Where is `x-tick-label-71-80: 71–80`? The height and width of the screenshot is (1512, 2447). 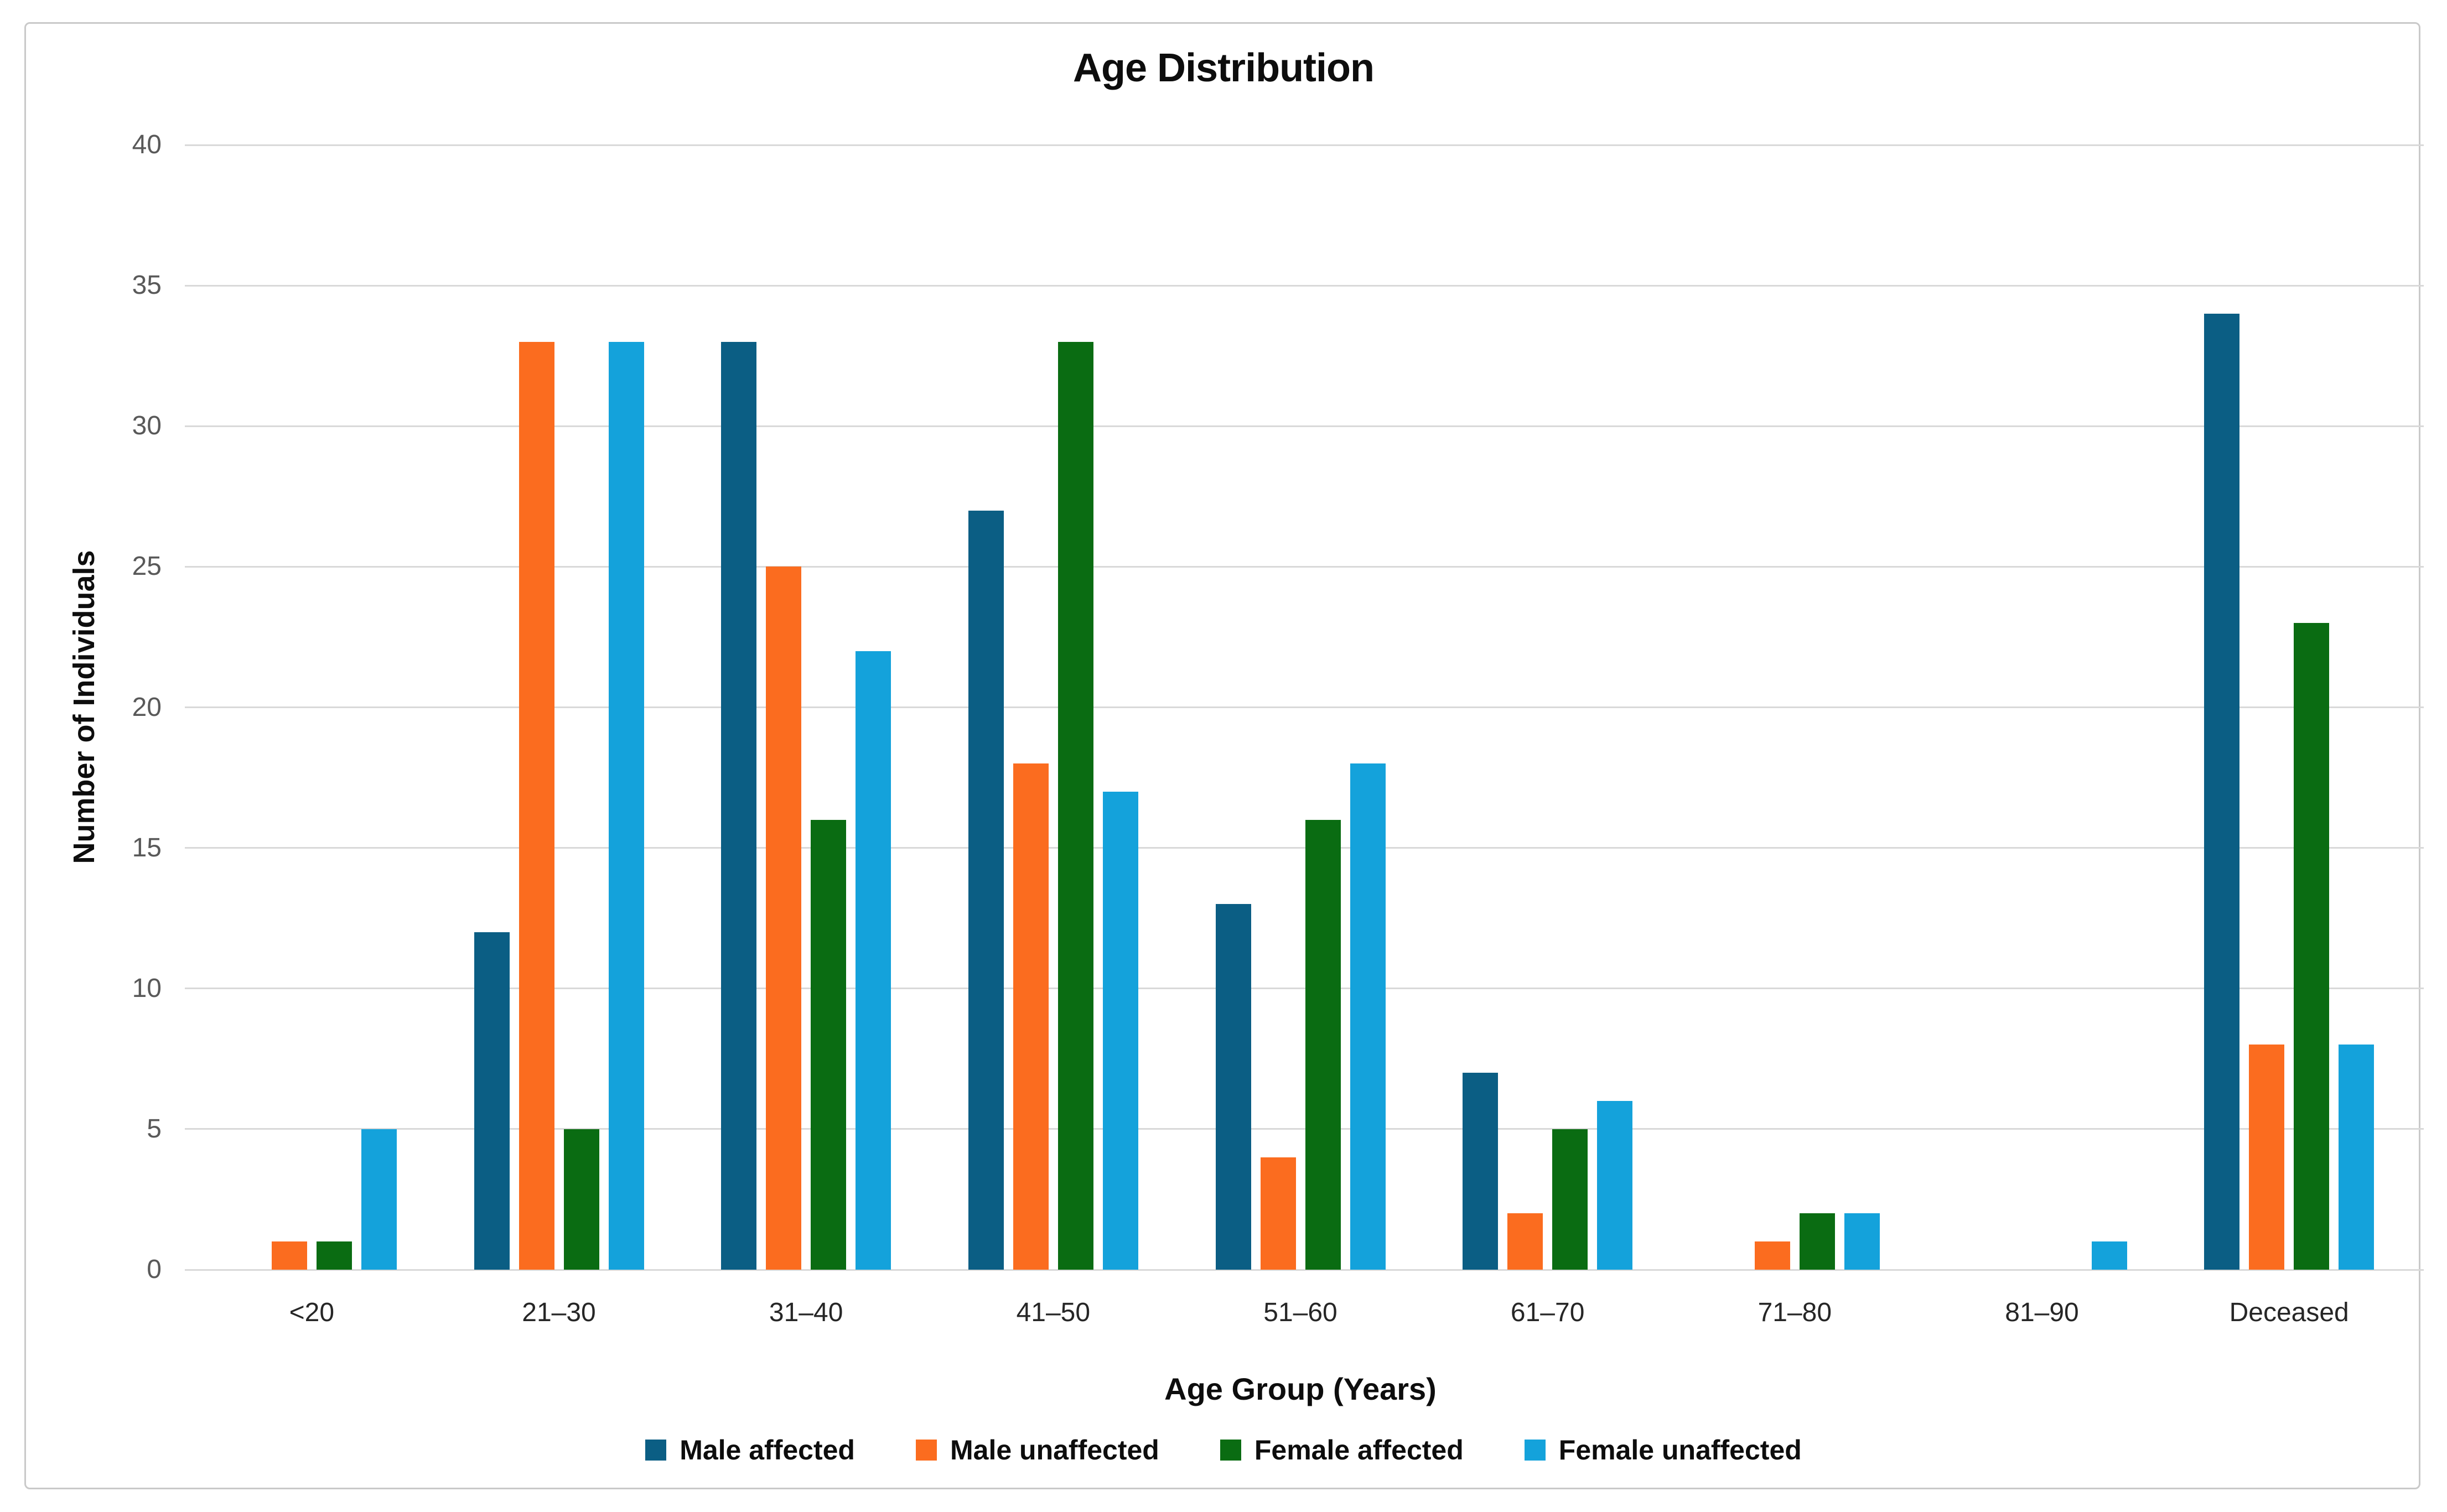 x-tick-label-71-80: 71–80 is located at coordinates (1795, 1313).